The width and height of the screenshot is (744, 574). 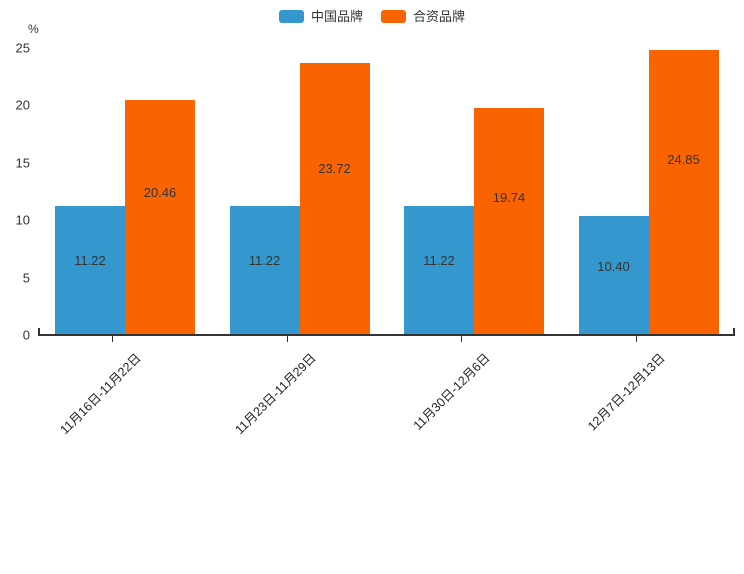 What do you see at coordinates (509, 221) in the screenshot?
I see `bar-joint-venture-brand-3: 19.74` at bounding box center [509, 221].